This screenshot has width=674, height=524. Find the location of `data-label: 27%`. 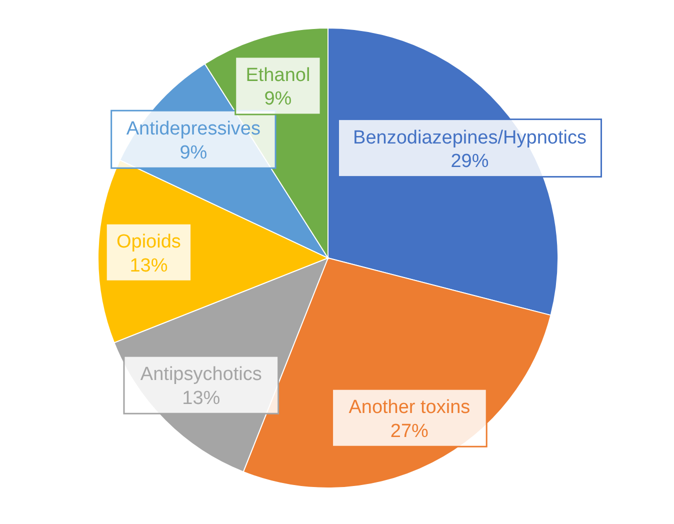

data-label: 27% is located at coordinates (409, 431).